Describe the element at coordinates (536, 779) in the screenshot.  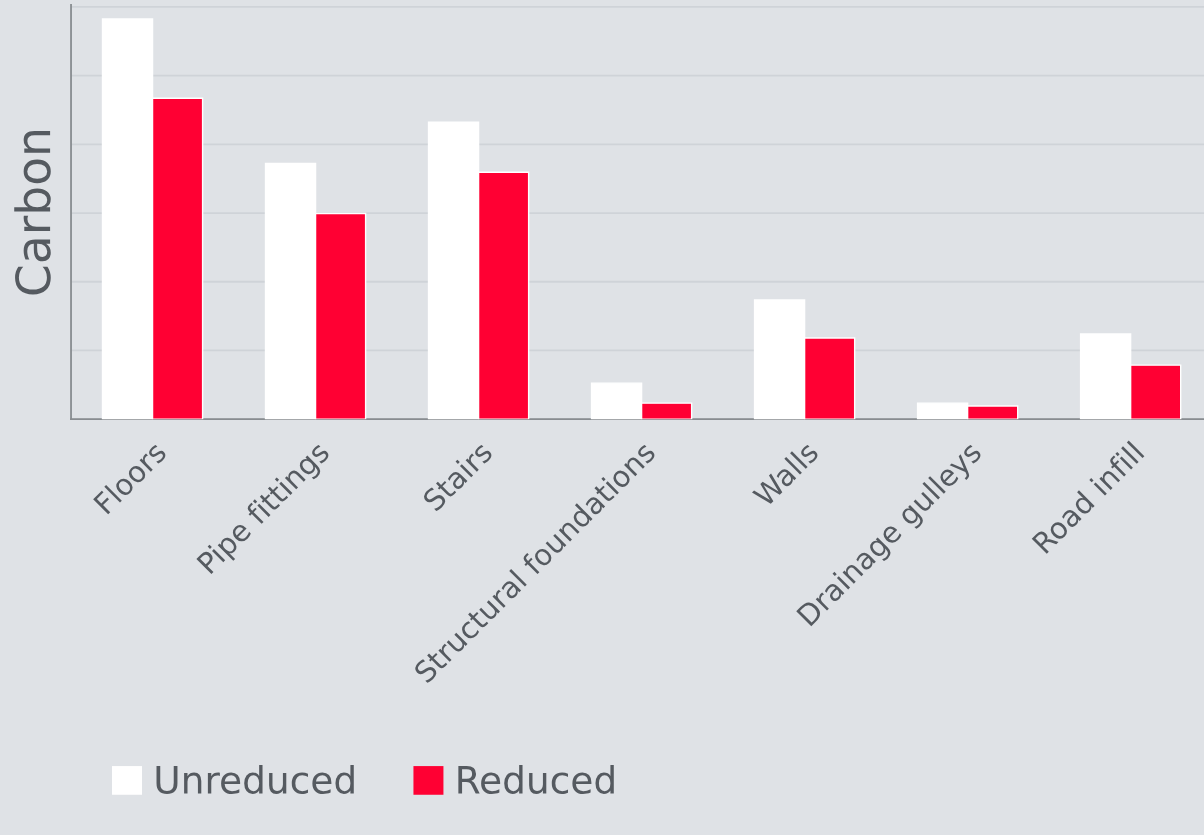
I see `legend-label: Reduced` at that location.